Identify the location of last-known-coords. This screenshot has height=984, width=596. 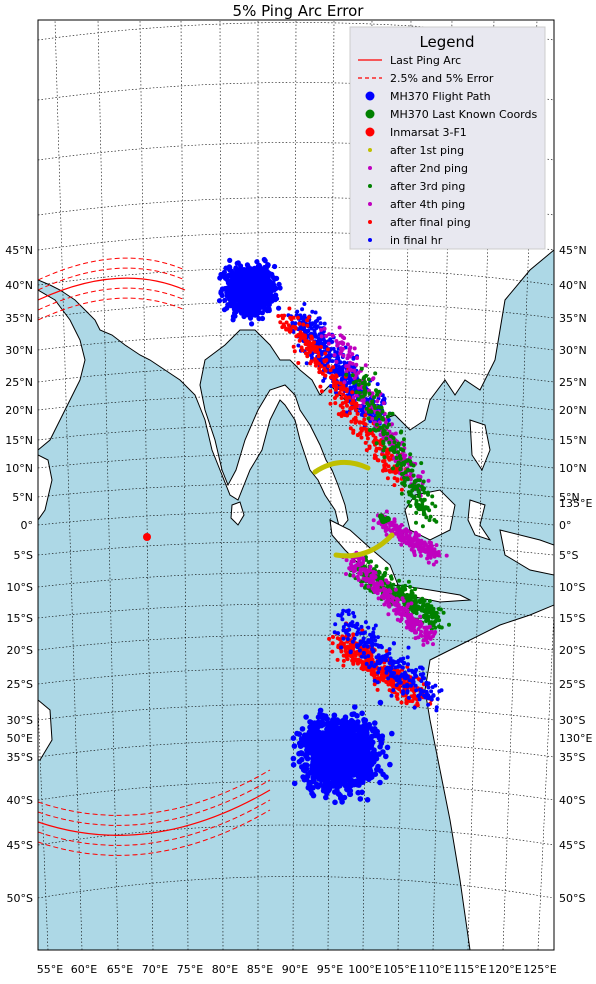
(384, 519).